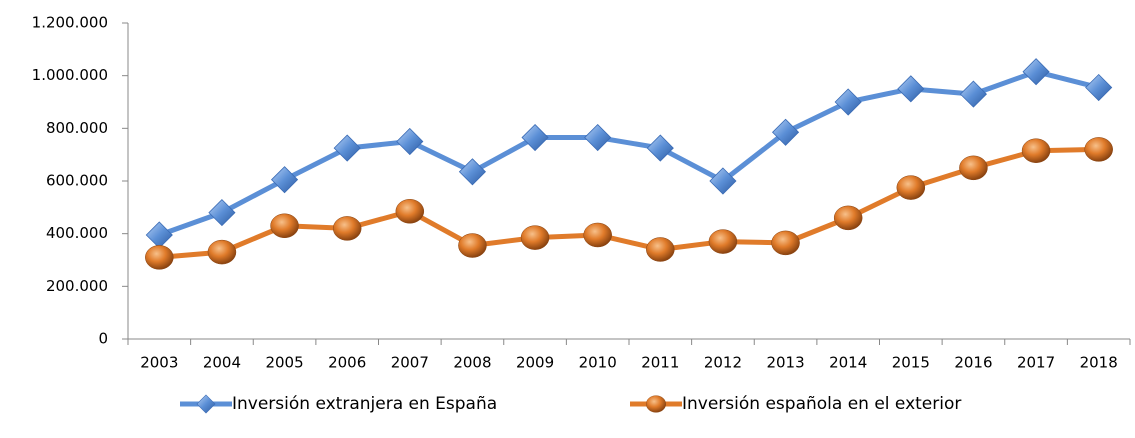 The image size is (1135, 438). I want to click on y-tick-label: 800.000, so click(77, 128).